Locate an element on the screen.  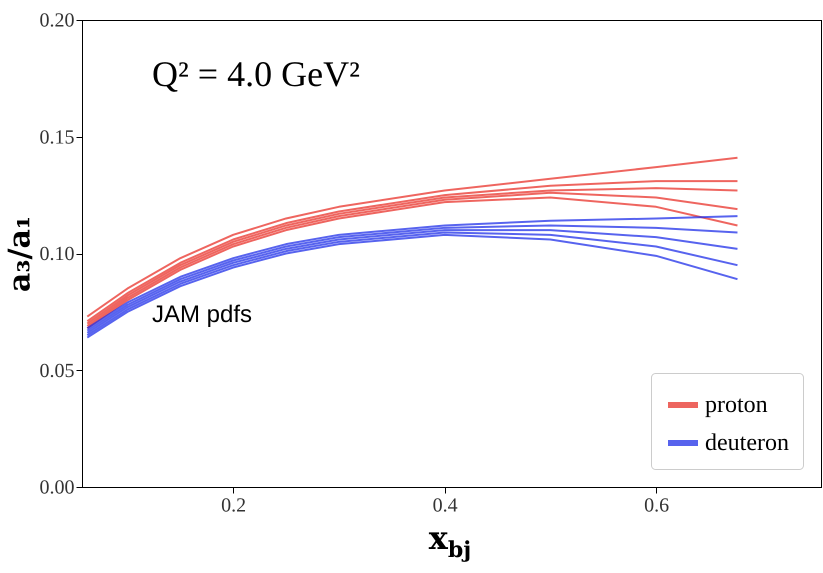
x-tick-label: 0.2 is located at coordinates (233, 505).